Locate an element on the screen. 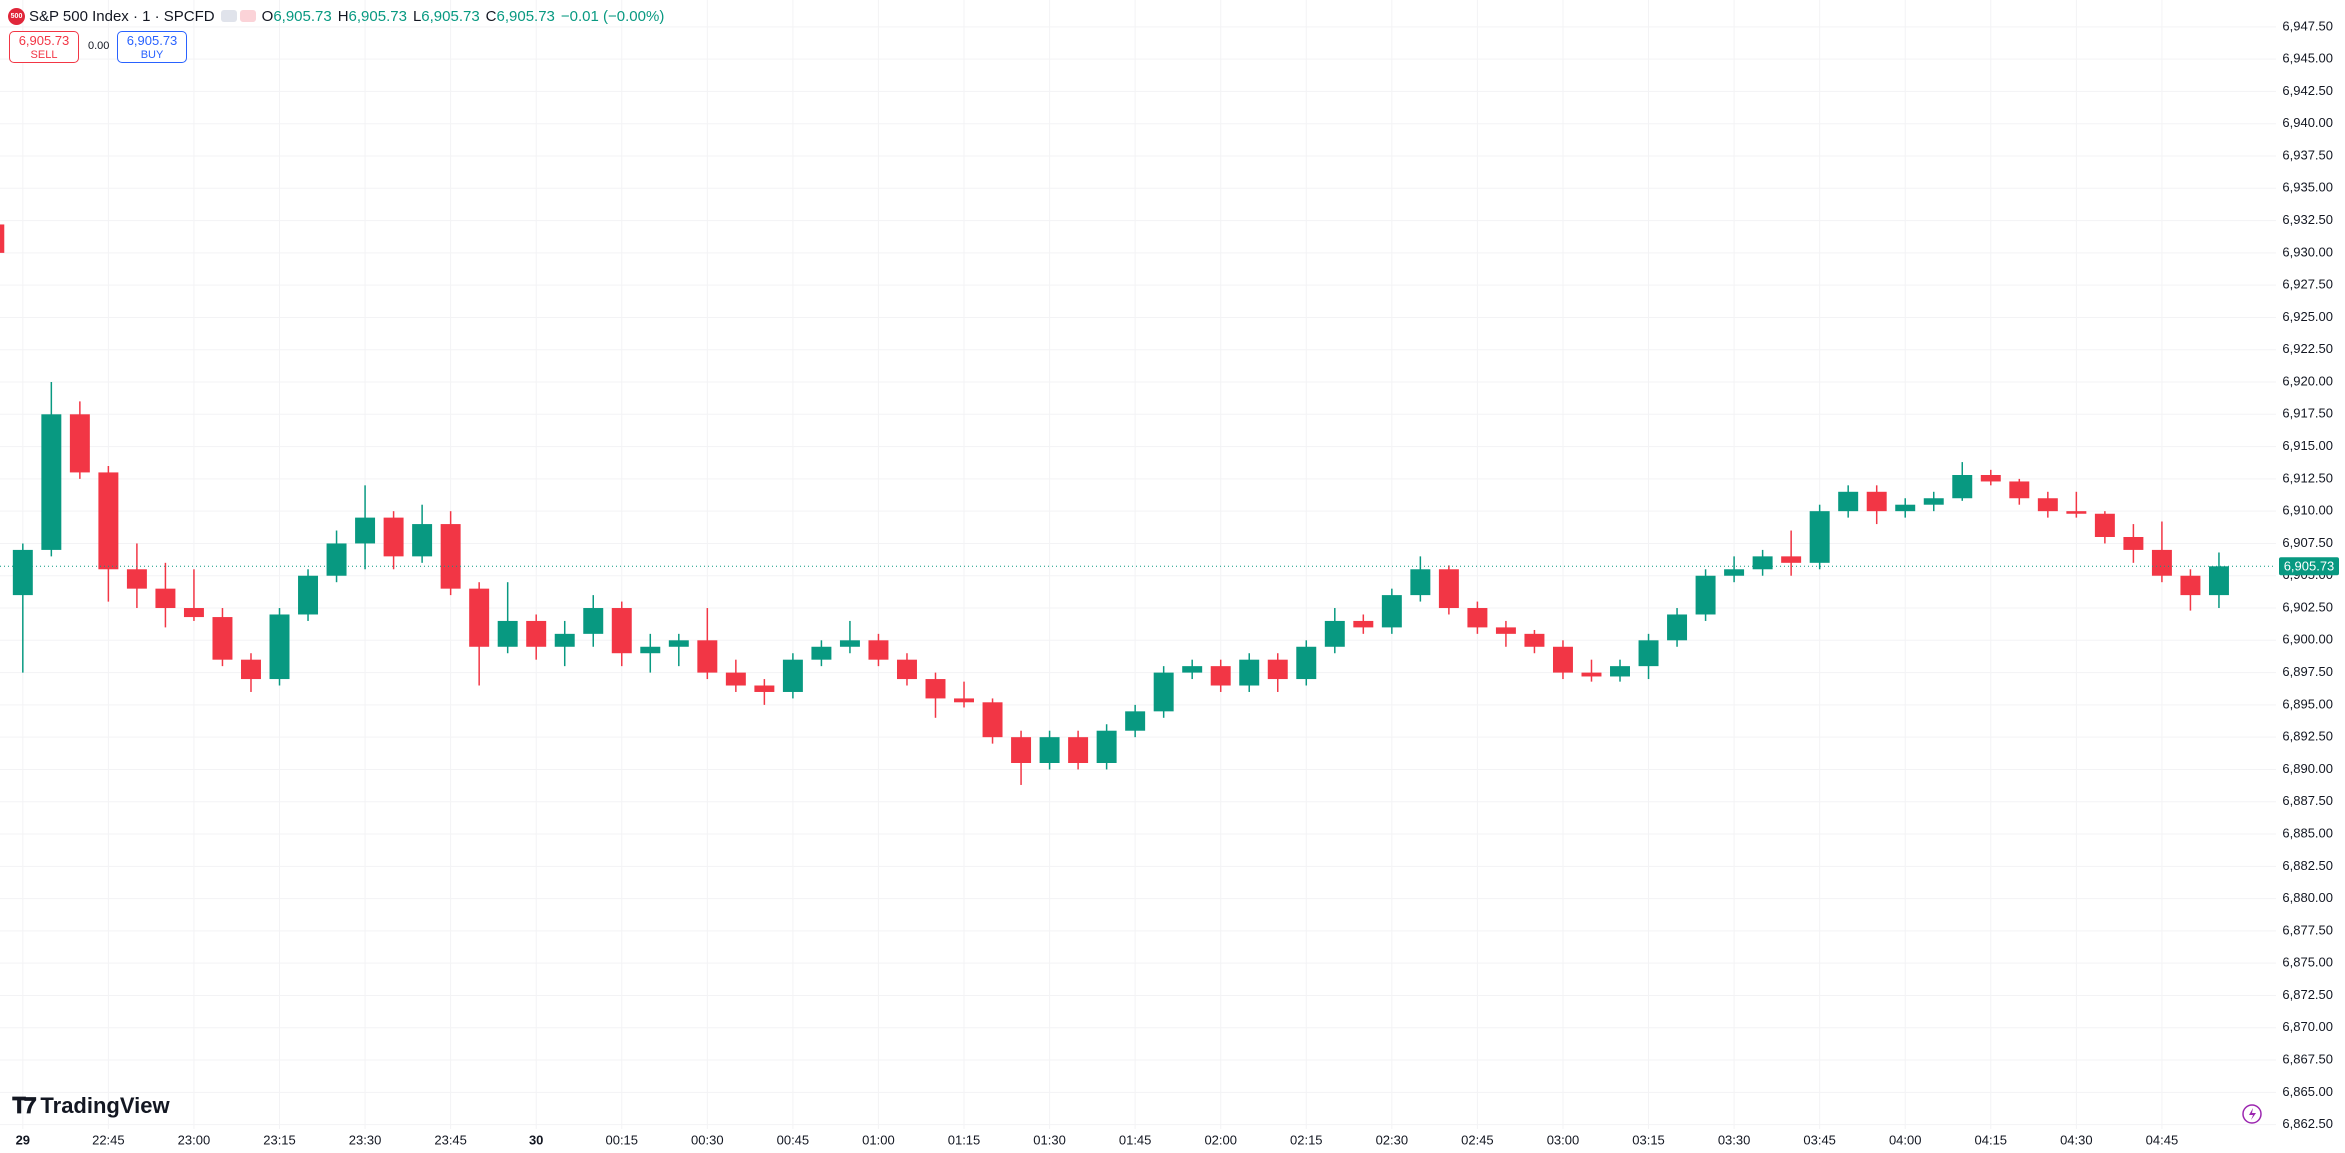 Image resolution: width=2345 pixels, height=1153 pixels. y-tick-label: 6,942.50 is located at coordinates (2307, 90).